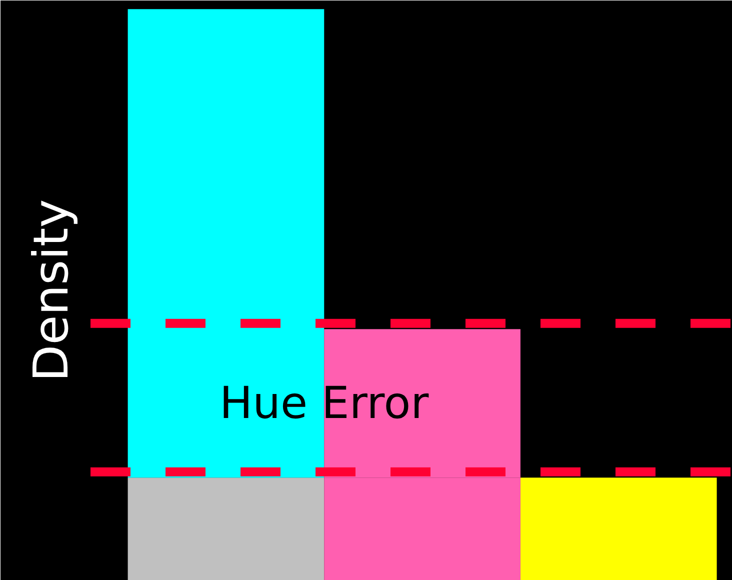 Image resolution: width=732 pixels, height=580 pixels. I want to click on y-axis-title: Density, so click(52, 290).